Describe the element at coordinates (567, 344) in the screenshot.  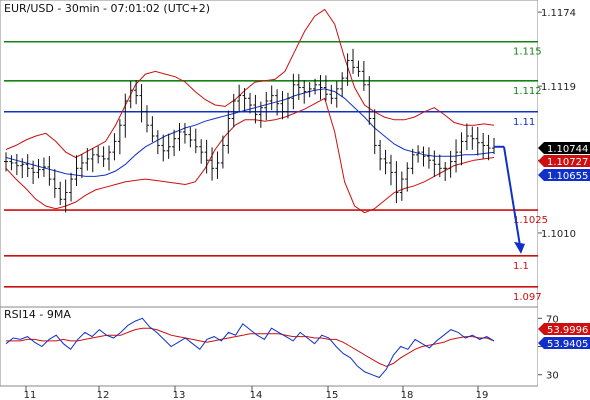
I see `rsi-badge-text: 53.9405` at that location.